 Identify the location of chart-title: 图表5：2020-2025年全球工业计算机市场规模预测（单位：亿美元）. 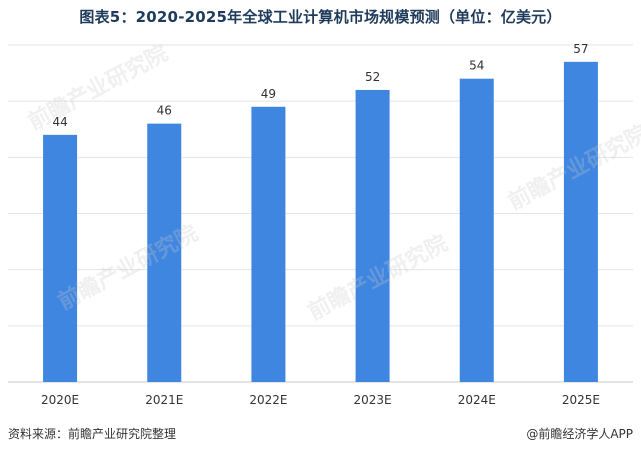
(320, 17).